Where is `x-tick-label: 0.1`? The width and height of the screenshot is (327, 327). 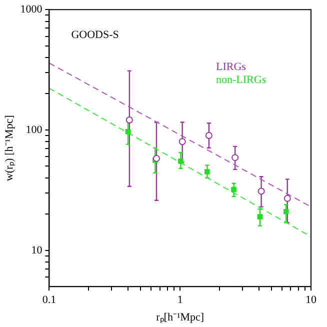 x-tick-label: 0.1 is located at coordinates (49, 300).